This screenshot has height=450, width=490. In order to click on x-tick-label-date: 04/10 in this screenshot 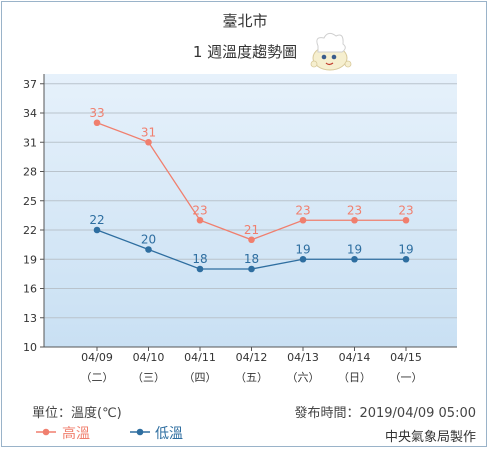, I will do `click(149, 357)`.